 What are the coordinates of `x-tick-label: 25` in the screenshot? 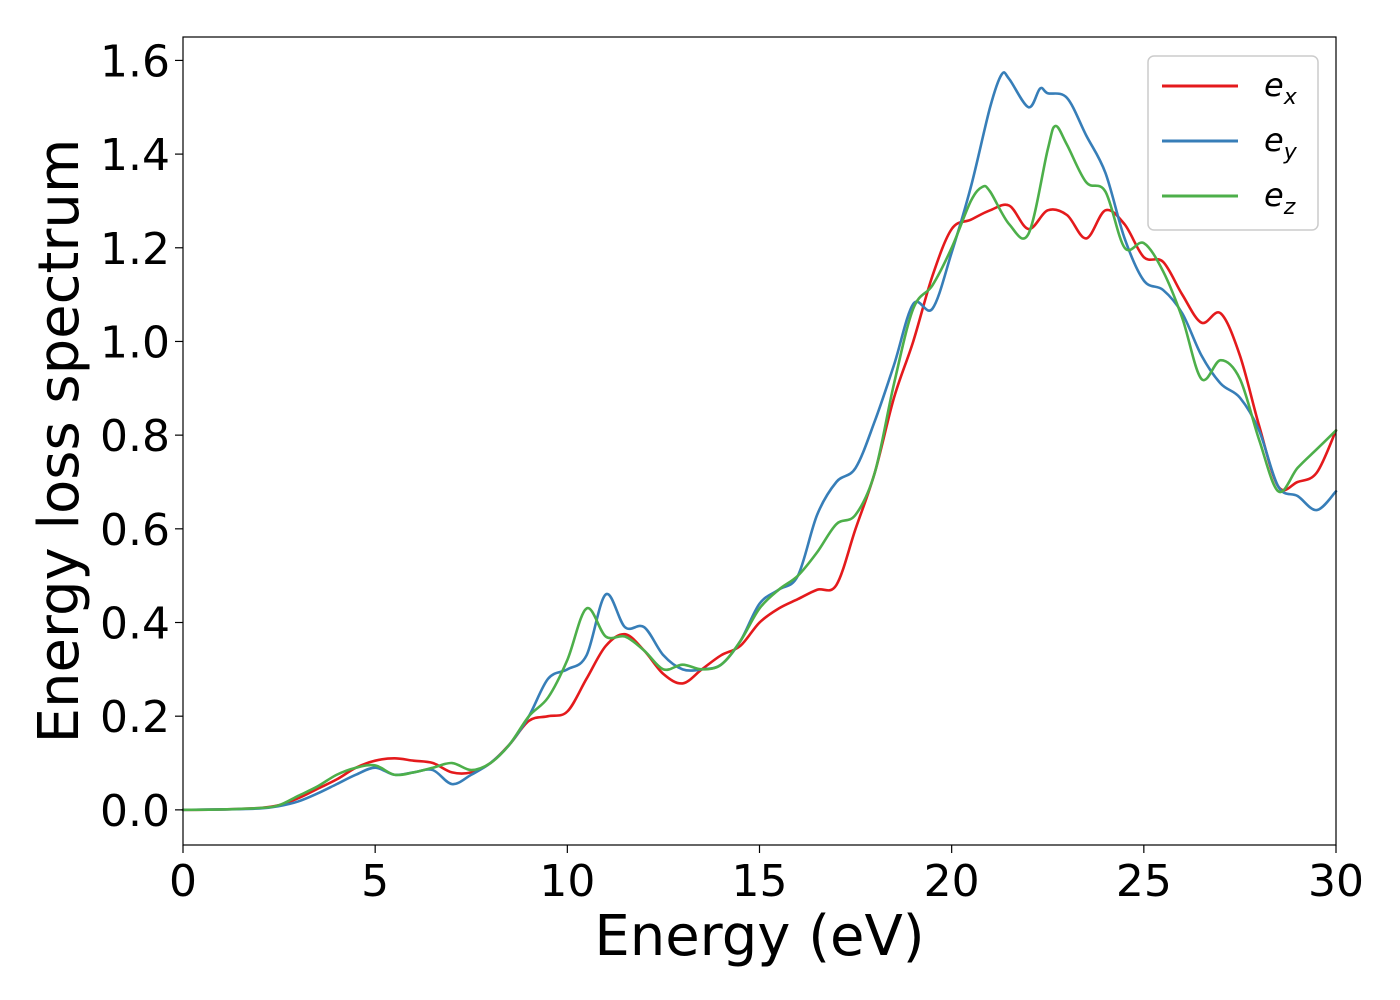 It's located at (1144, 881).